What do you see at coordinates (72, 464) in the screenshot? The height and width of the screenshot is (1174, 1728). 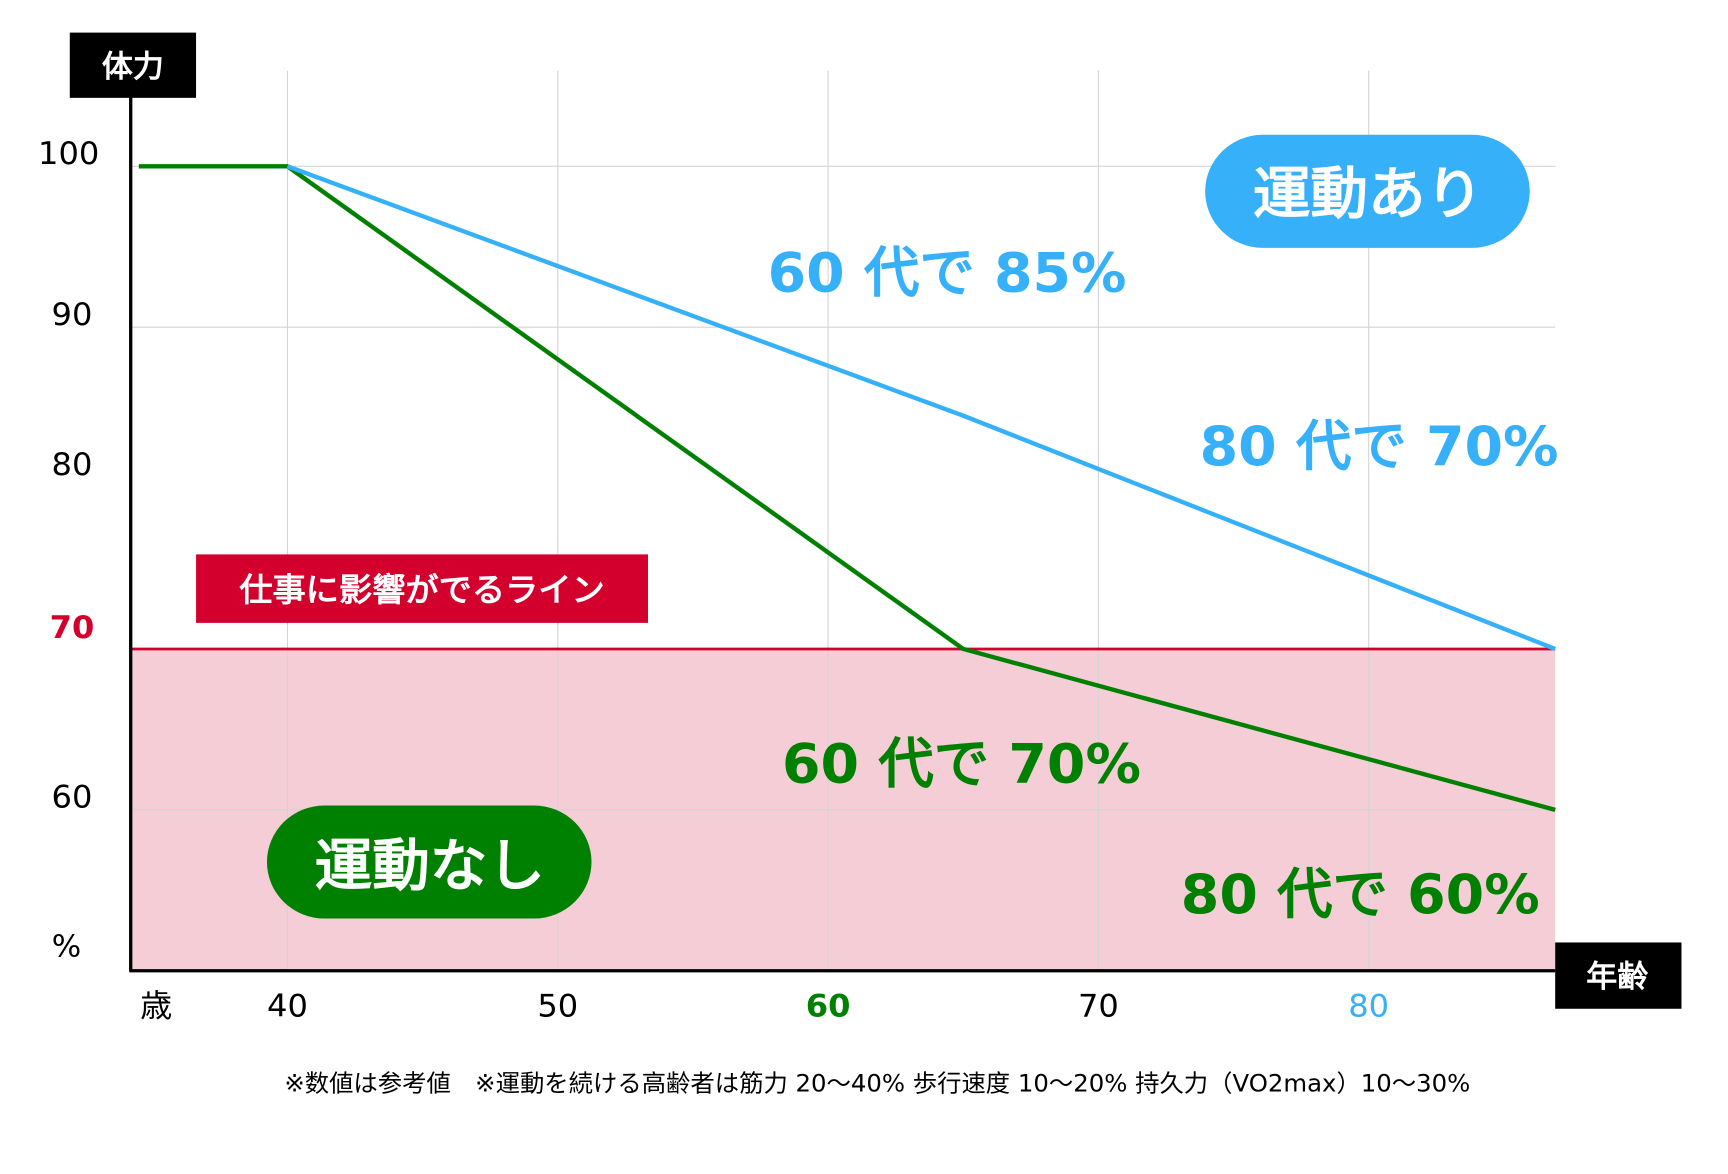 I see `y-tick-label: 80` at bounding box center [72, 464].